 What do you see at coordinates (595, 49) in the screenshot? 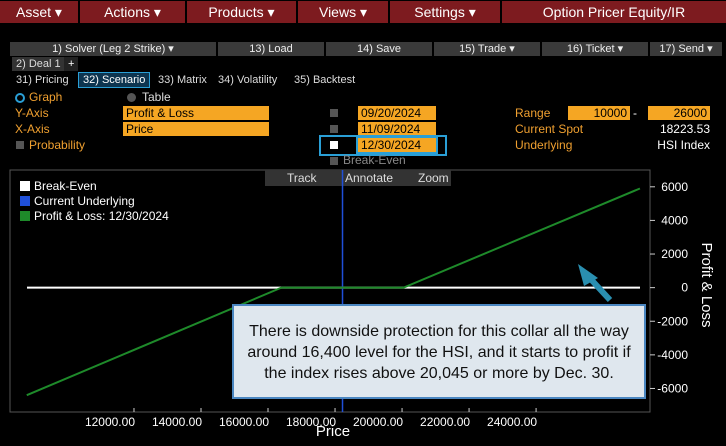
I see `toolbar-button: 16) Ticket ▾` at bounding box center [595, 49].